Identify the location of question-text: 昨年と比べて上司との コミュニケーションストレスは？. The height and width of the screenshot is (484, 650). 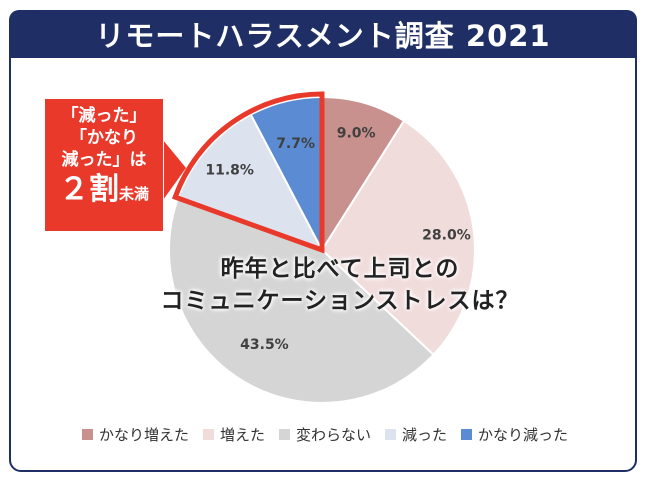
(340, 285).